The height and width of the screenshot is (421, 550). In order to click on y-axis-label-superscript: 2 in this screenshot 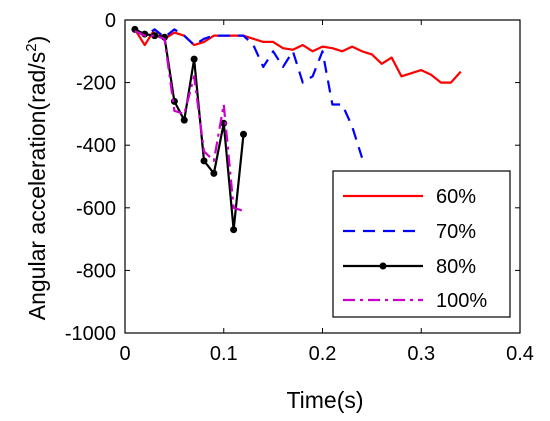, I will do `click(31, 47)`.